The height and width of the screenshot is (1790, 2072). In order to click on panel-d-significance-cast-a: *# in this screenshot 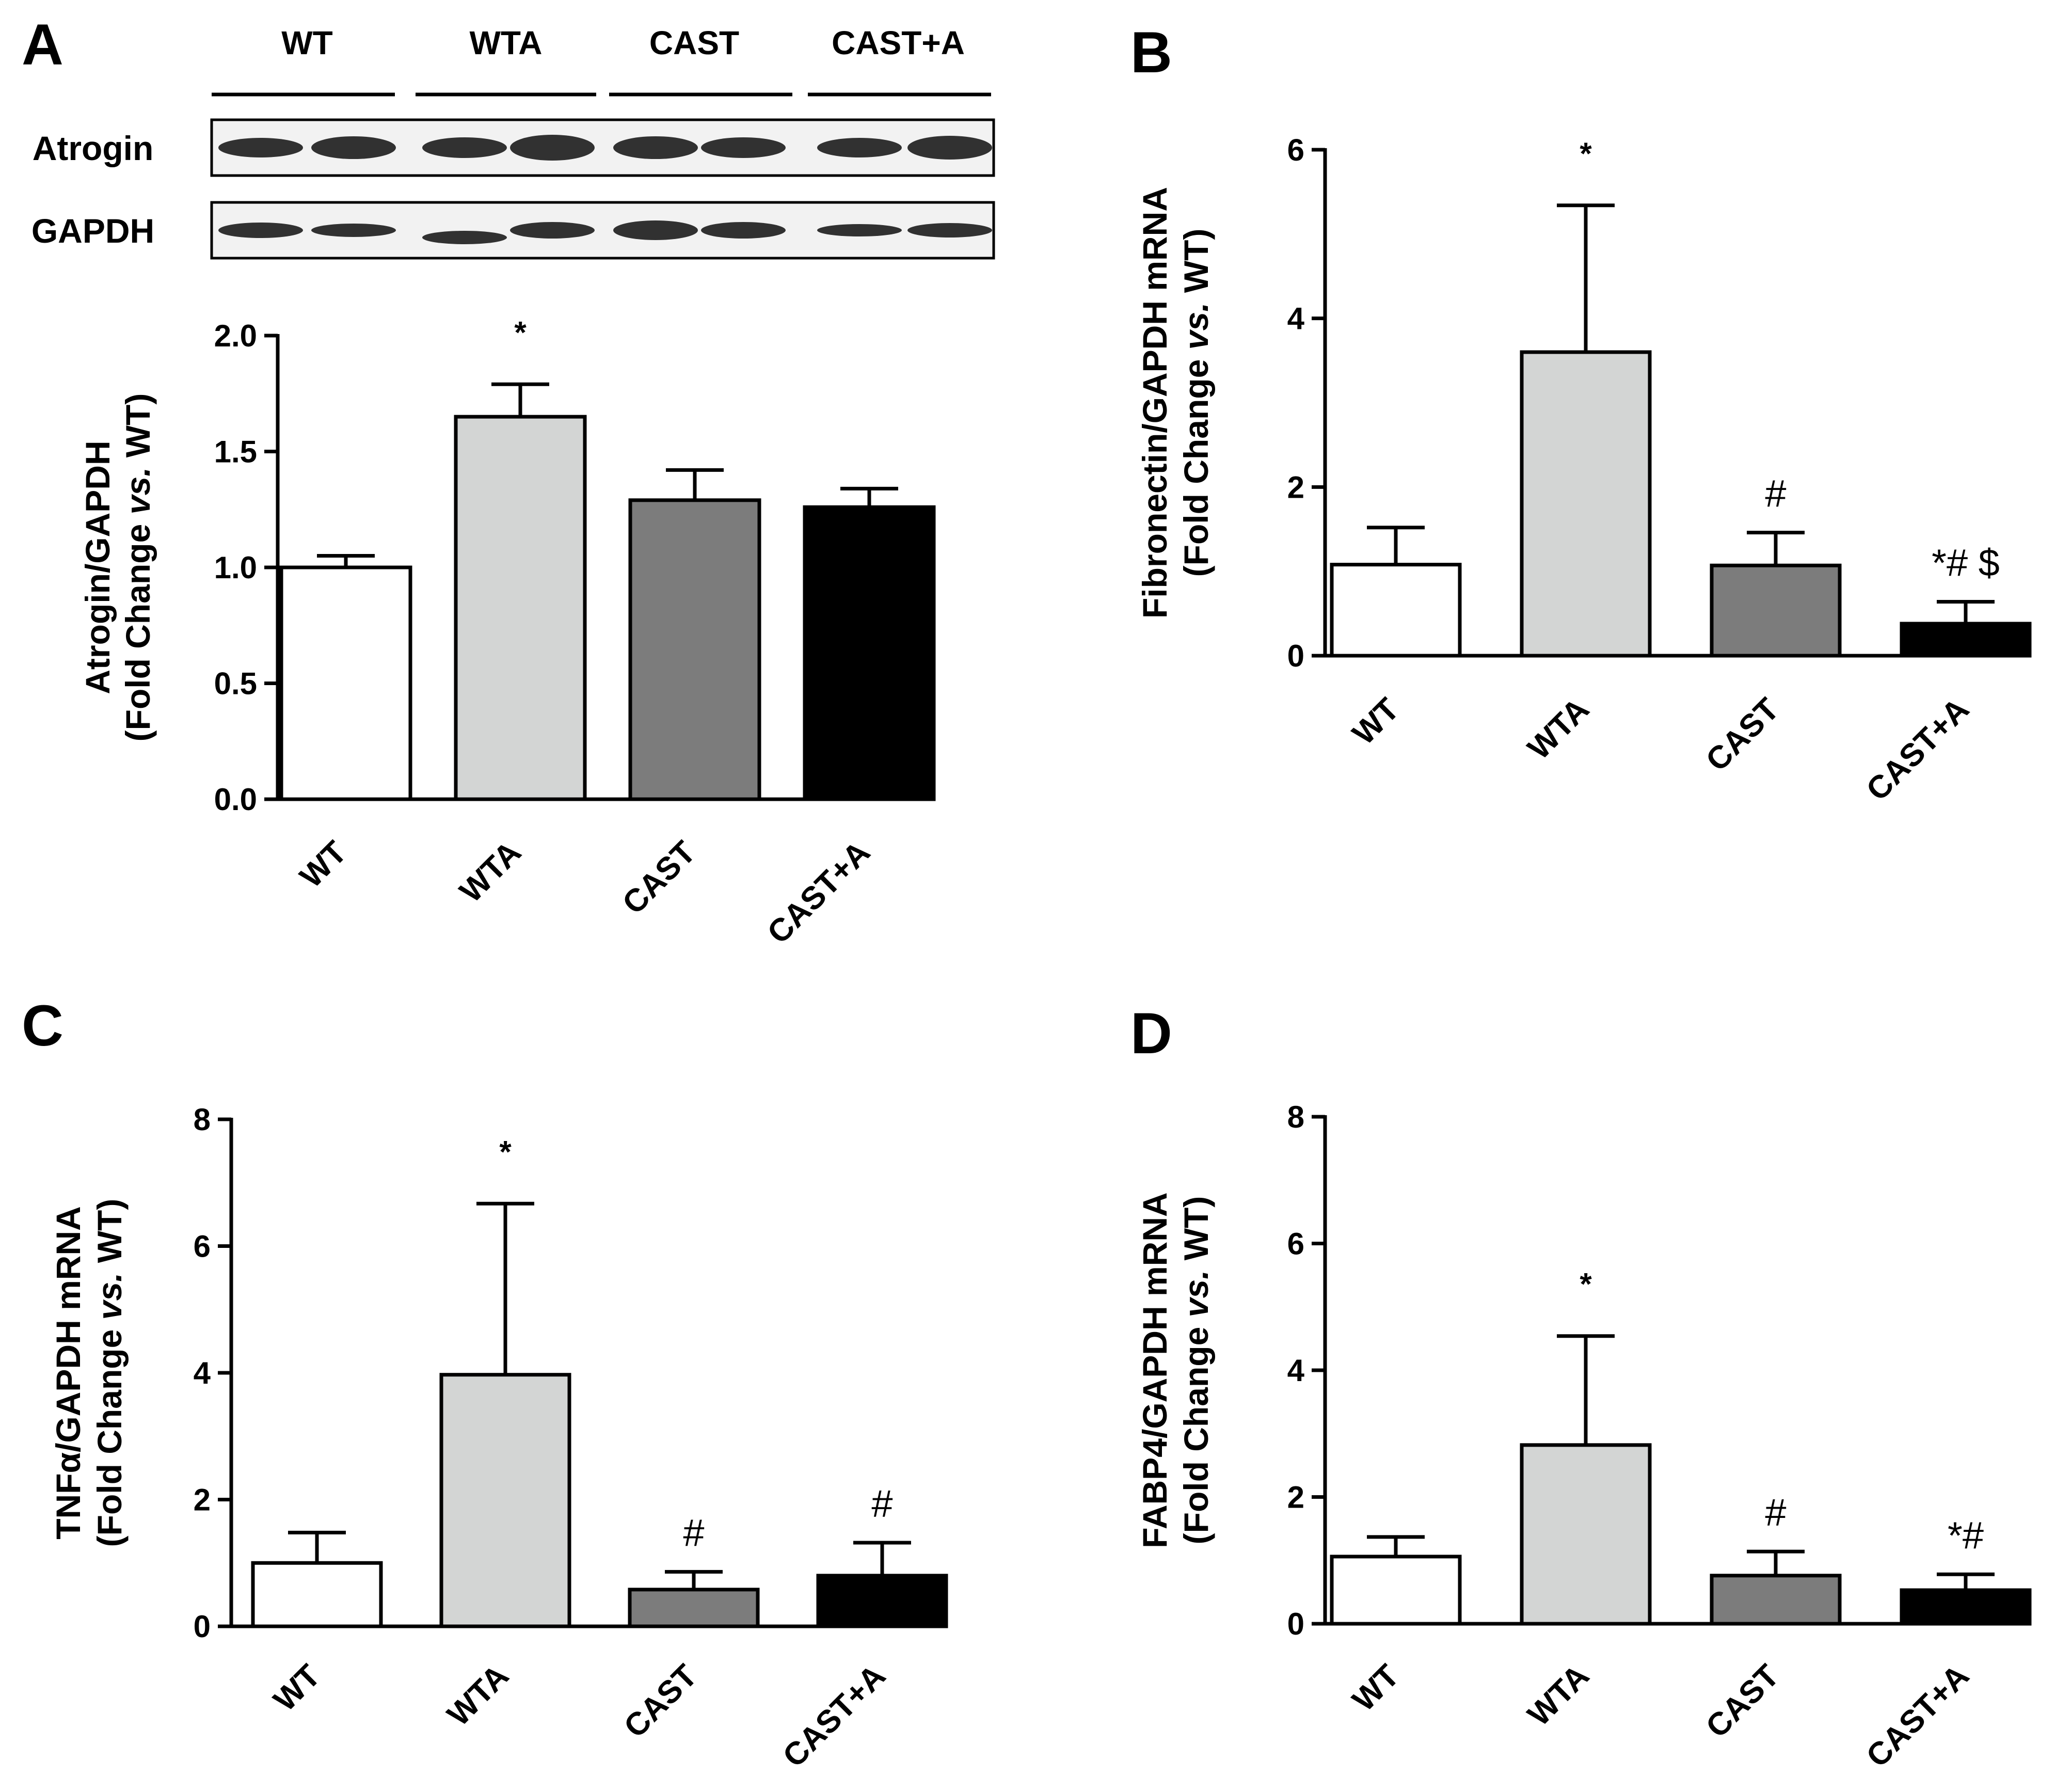, I will do `click(1966, 1535)`.